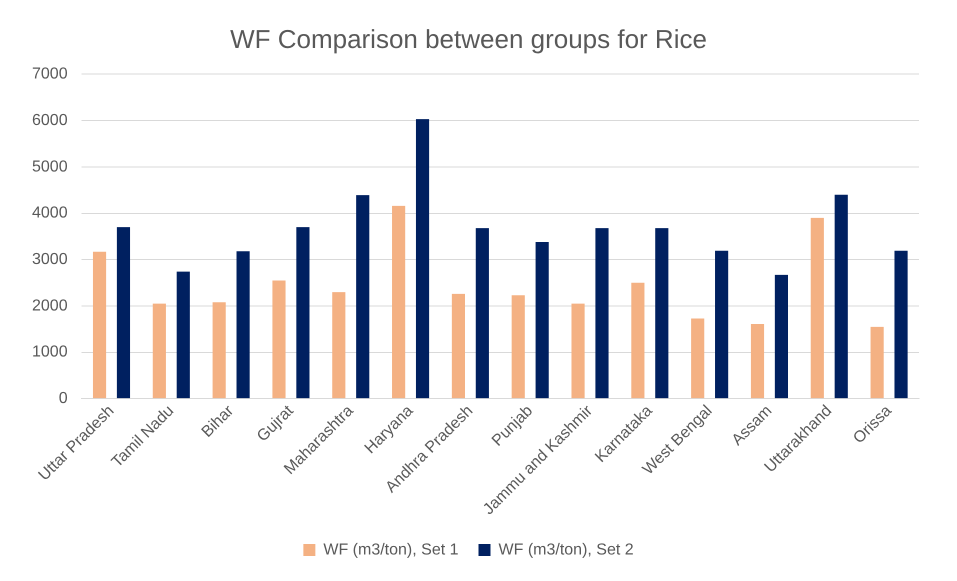 The width and height of the screenshot is (957, 581). What do you see at coordinates (63, 399) in the screenshot?
I see `y-tick-label: 0` at bounding box center [63, 399].